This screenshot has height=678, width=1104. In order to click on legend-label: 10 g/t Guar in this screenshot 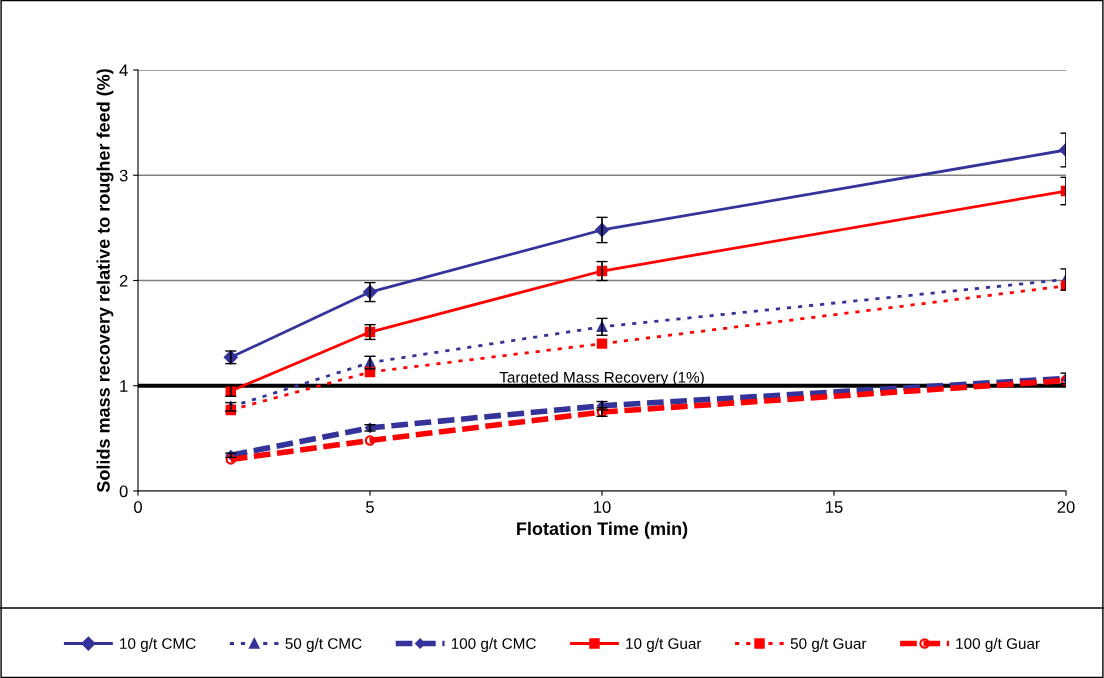, I will do `click(664, 645)`.